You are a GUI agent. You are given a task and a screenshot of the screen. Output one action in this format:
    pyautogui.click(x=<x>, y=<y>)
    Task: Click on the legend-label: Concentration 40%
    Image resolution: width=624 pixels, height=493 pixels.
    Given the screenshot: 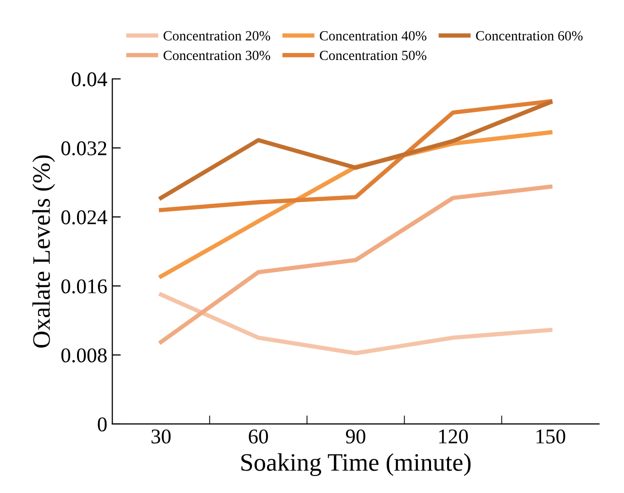 What is the action you would take?
    pyautogui.click(x=373, y=36)
    